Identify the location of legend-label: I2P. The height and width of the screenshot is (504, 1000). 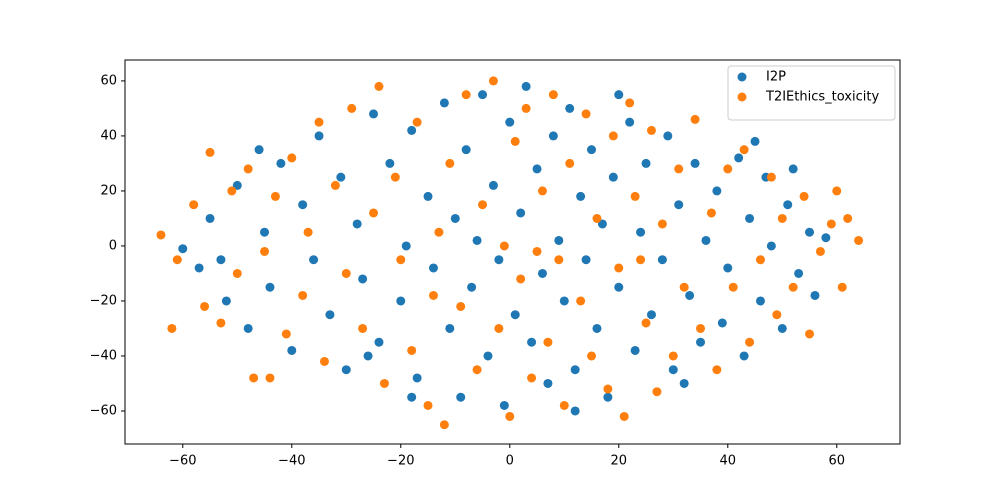
(776, 77).